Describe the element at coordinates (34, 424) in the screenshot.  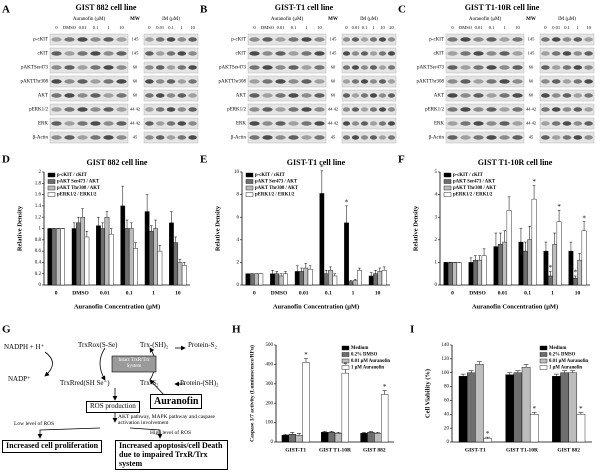
I see `low-ros: Low level of ROS` at that location.